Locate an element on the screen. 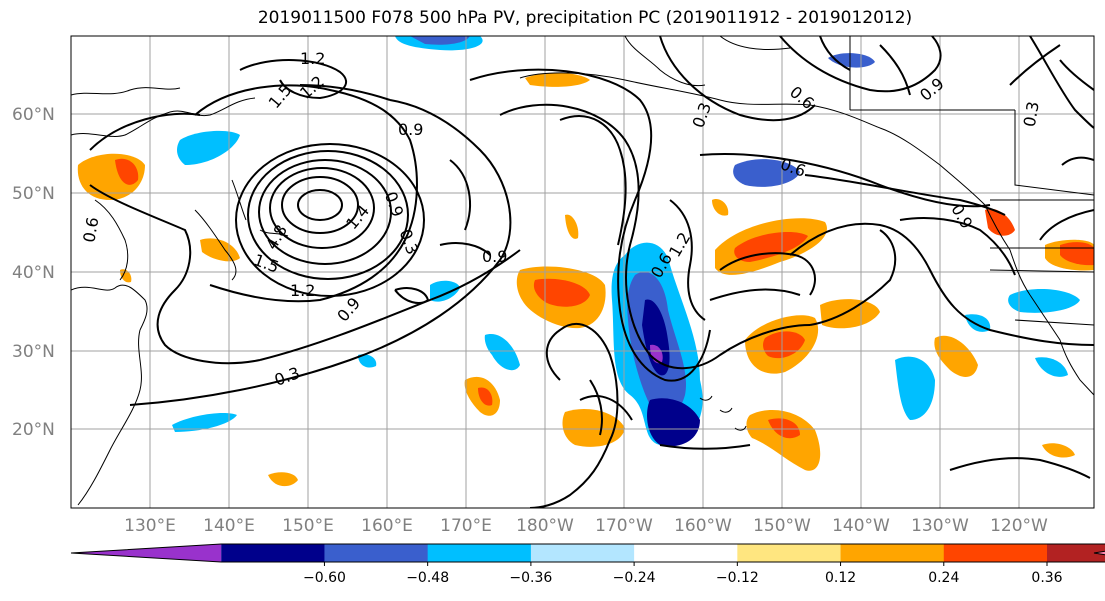  negative-anomaly-mexico is located at coordinates (1051, 367).